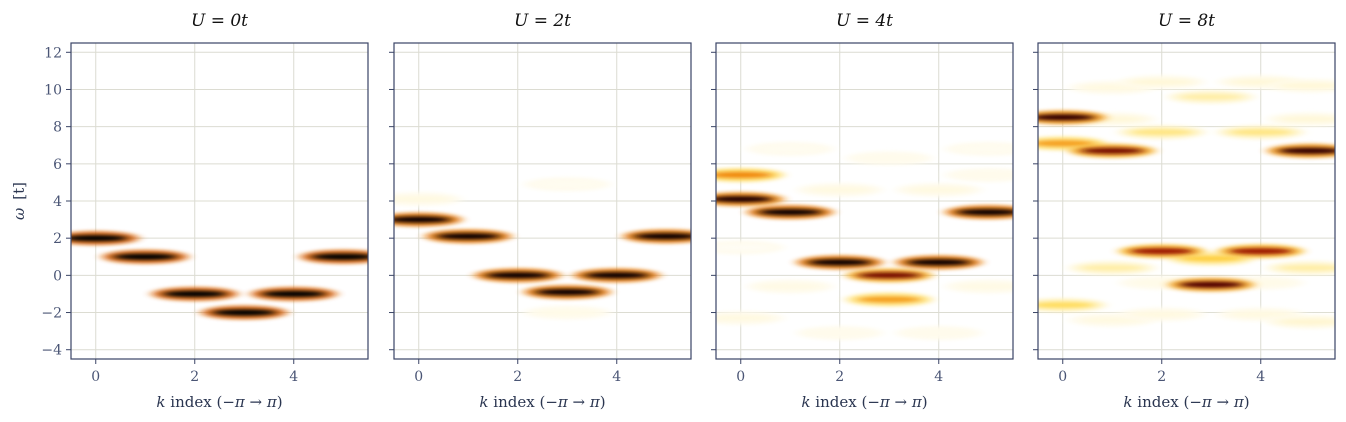 This screenshot has width=1346, height=422. Describe the element at coordinates (19, 214) in the screenshot. I see `y-axis-var: ω` at that location.